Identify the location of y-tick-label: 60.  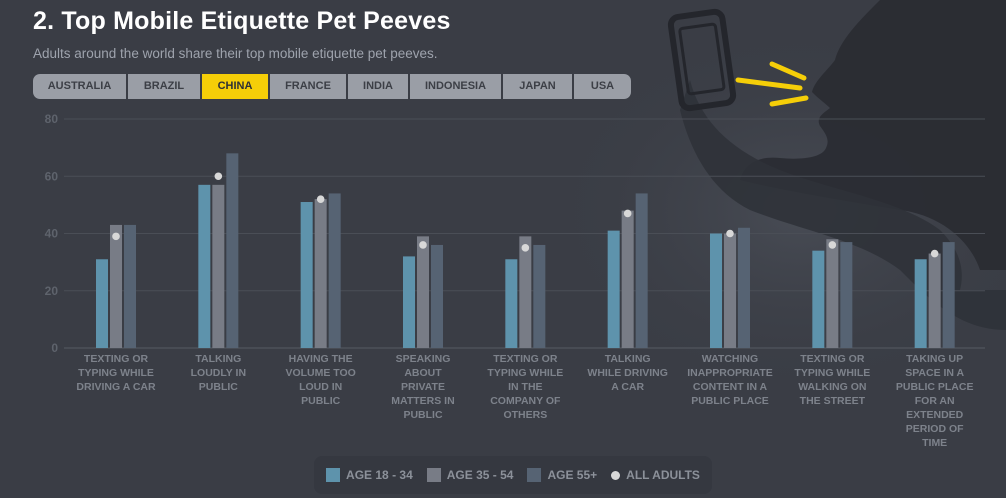
(52, 176).